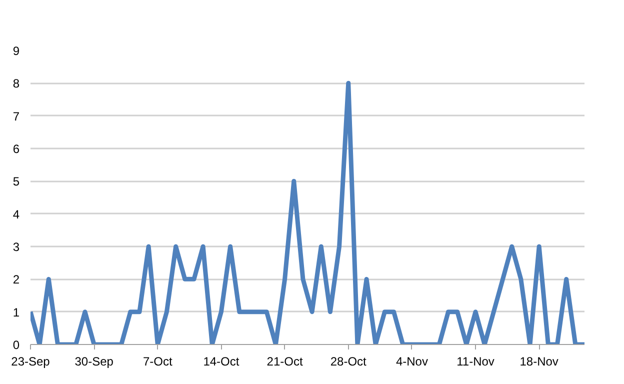 This screenshot has width=624, height=384. Describe the element at coordinates (16, 116) in the screenshot. I see `y-tick-label: 7` at that location.